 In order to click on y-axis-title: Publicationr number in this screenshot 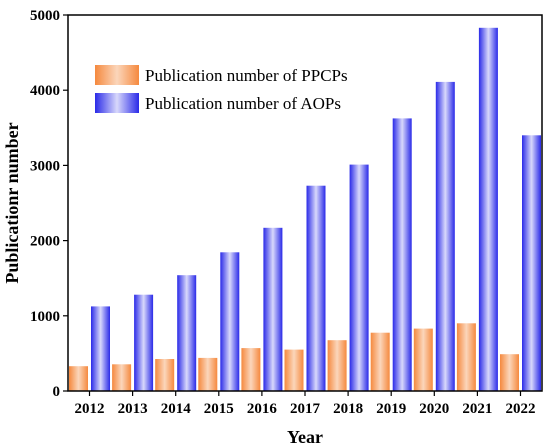, I will do `click(12, 202)`.